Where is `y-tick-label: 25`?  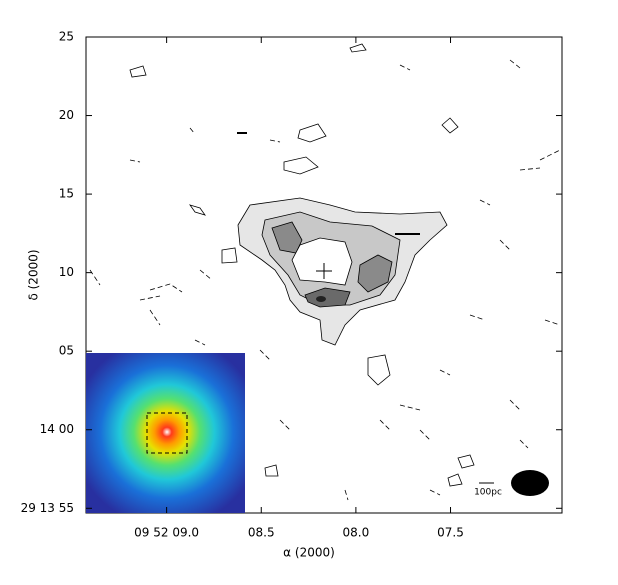 y-tick-label: 25 is located at coordinates (66, 37).